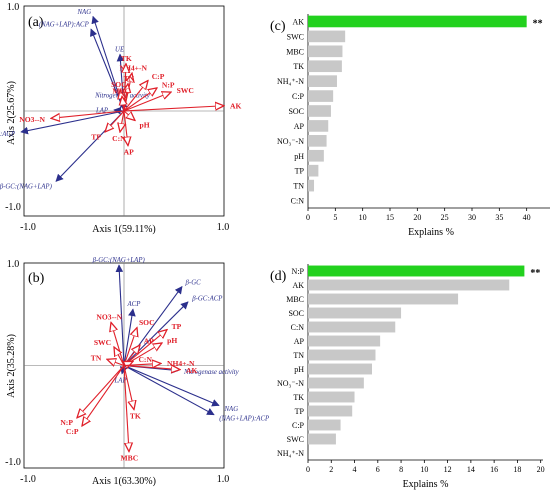  I want to click on response-label-nitrogenase-activity: Nitrogenase activity, so click(211, 372).